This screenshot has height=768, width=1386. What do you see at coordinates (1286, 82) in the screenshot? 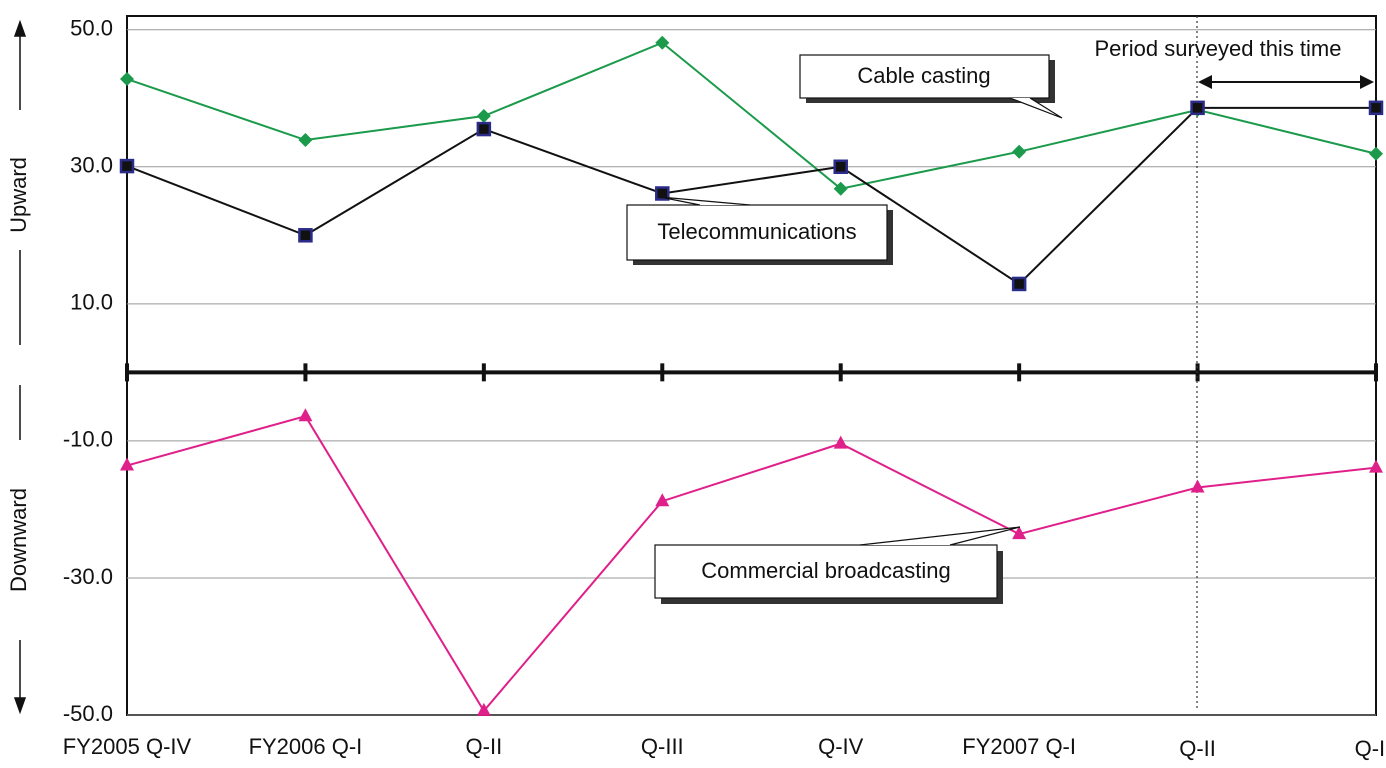
I see `period-arrow` at bounding box center [1286, 82].